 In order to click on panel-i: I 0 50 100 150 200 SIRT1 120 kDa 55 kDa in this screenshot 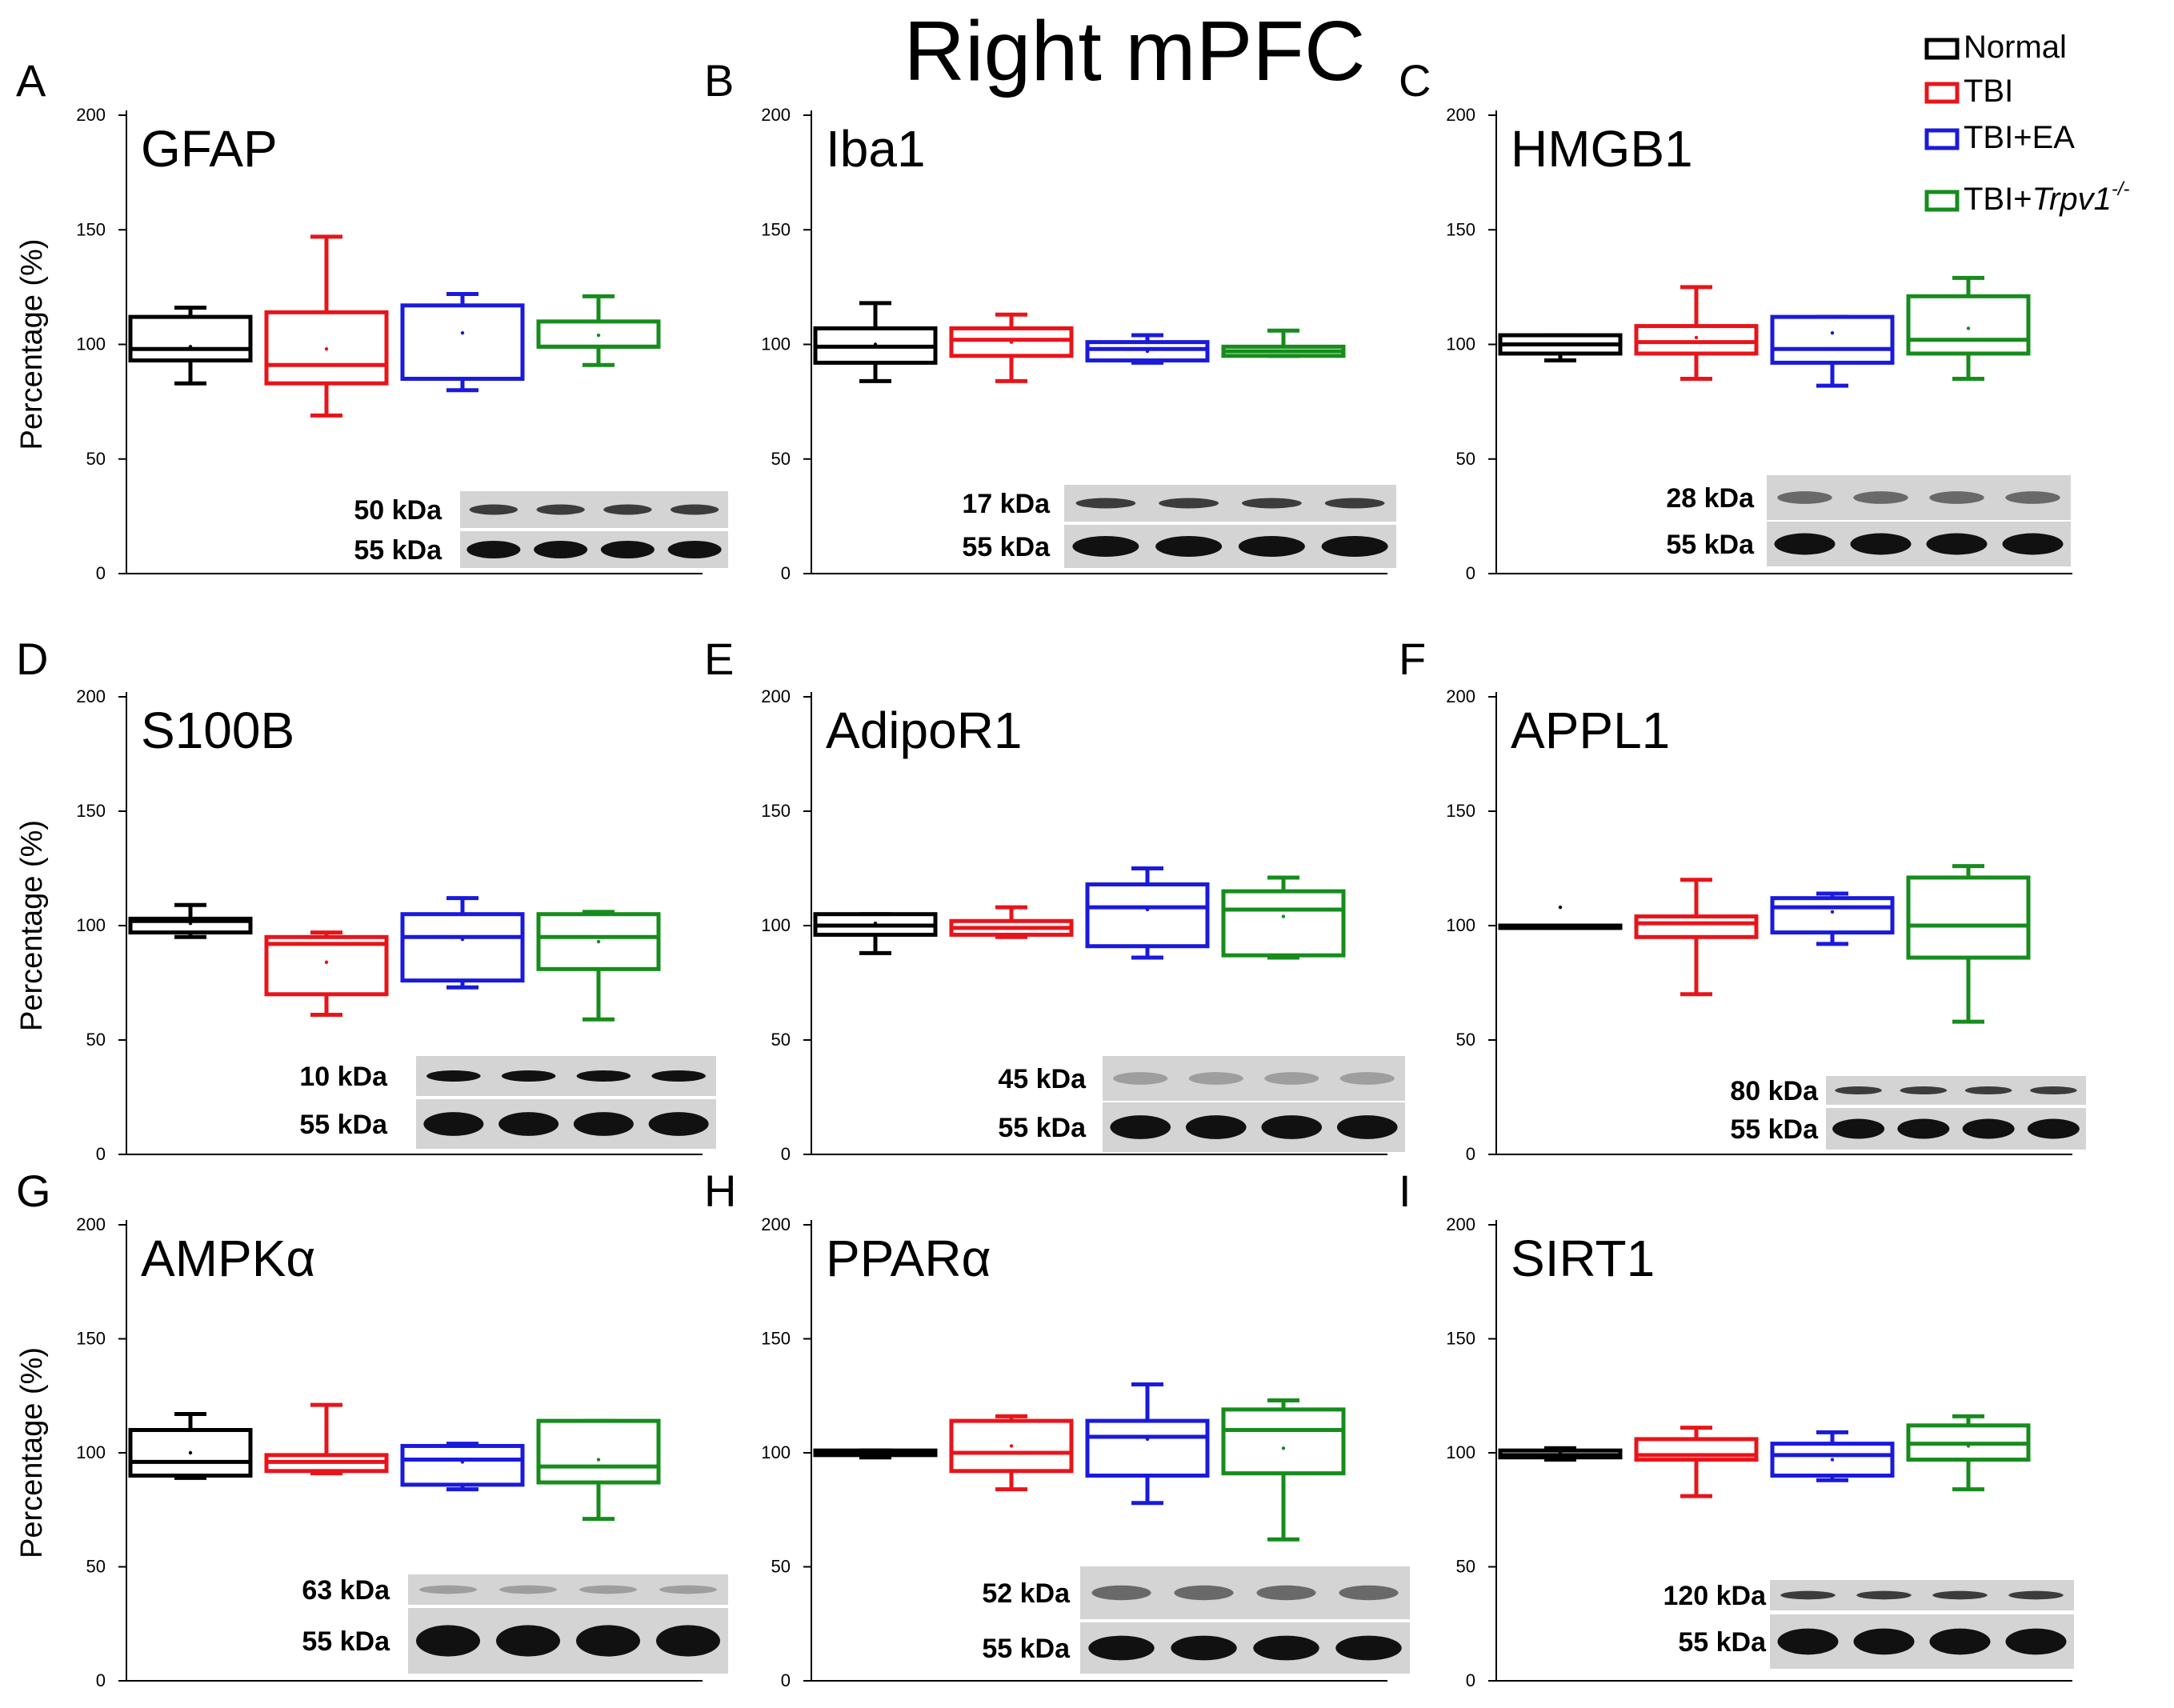, I will do `click(1736, 1428)`.